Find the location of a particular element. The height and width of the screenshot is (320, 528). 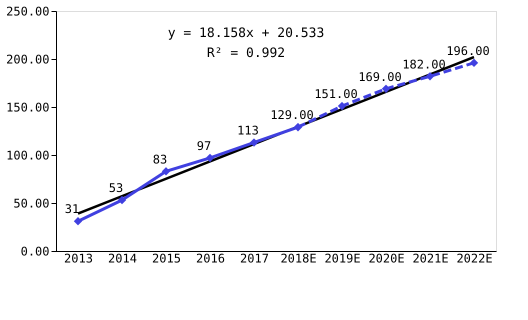

y-tick-label: 250.00 is located at coordinates (28, 11).